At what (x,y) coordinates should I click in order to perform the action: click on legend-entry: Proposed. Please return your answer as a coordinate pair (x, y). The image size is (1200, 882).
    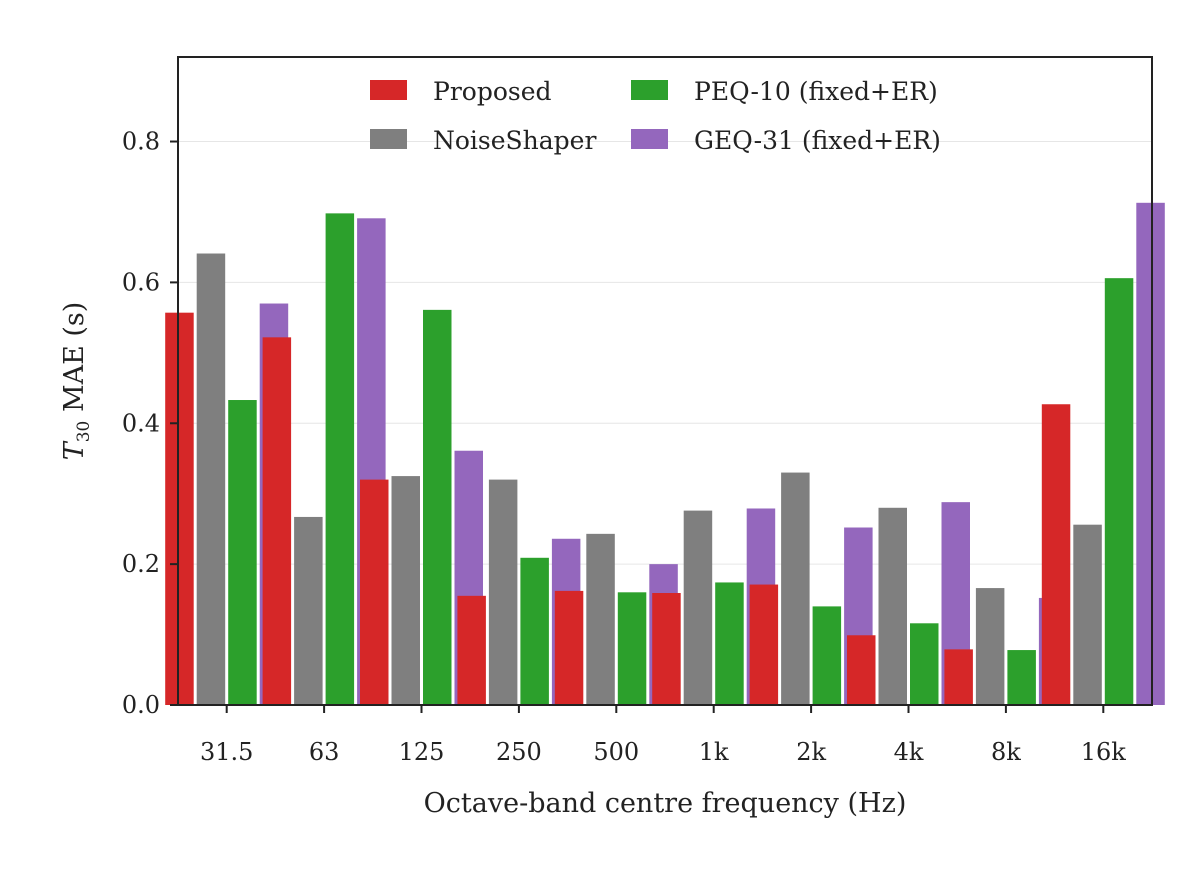
    Looking at the image, I should click on (492, 91).